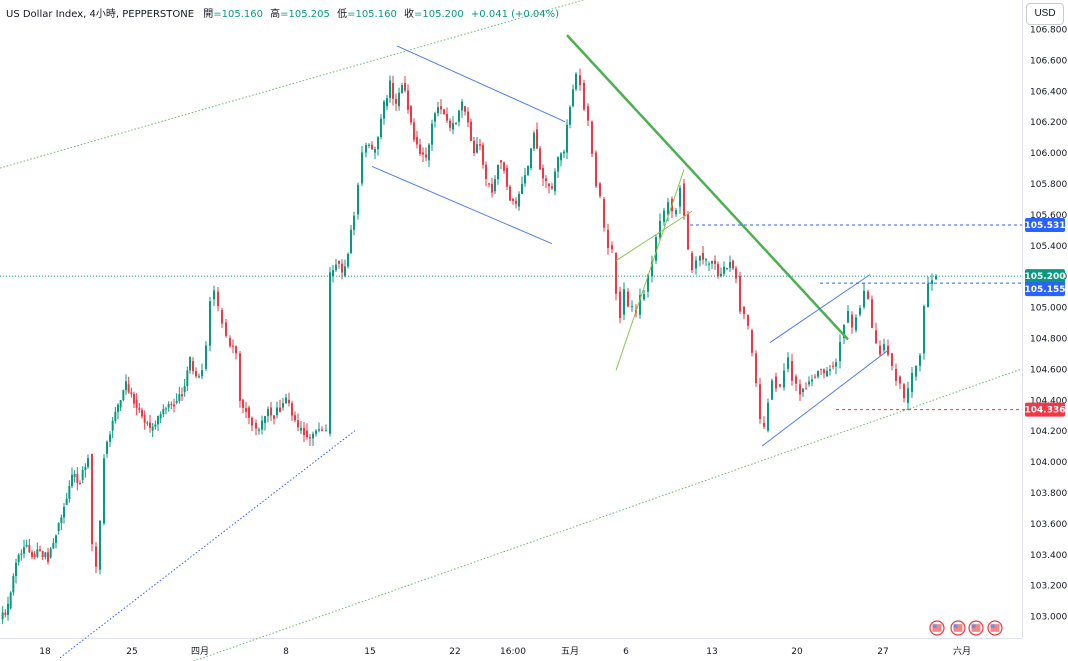 The height and width of the screenshot is (661, 1068). What do you see at coordinates (1048, 30) in the screenshot?
I see `y-tick-label: 106.800` at bounding box center [1048, 30].